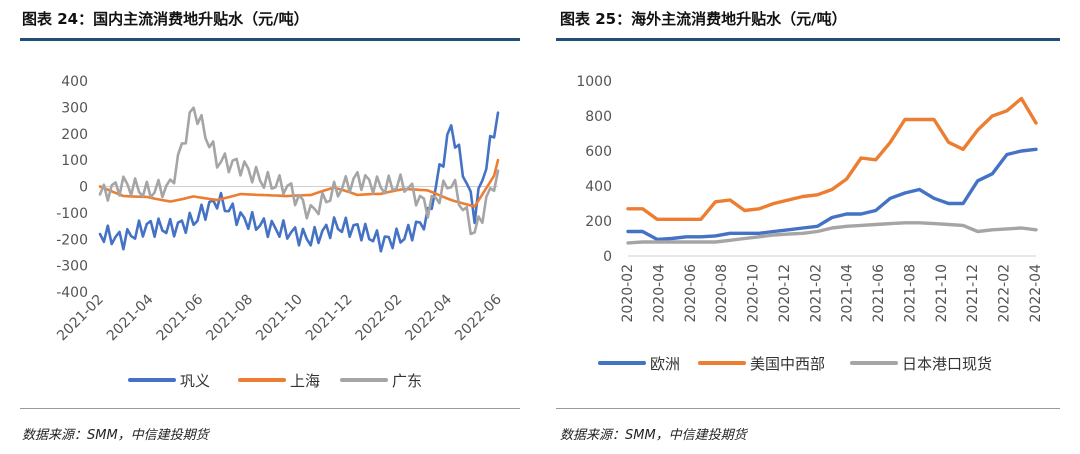 This screenshot has width=1080, height=454. I want to click on x-tick-label: 2020-08, so click(722, 293).